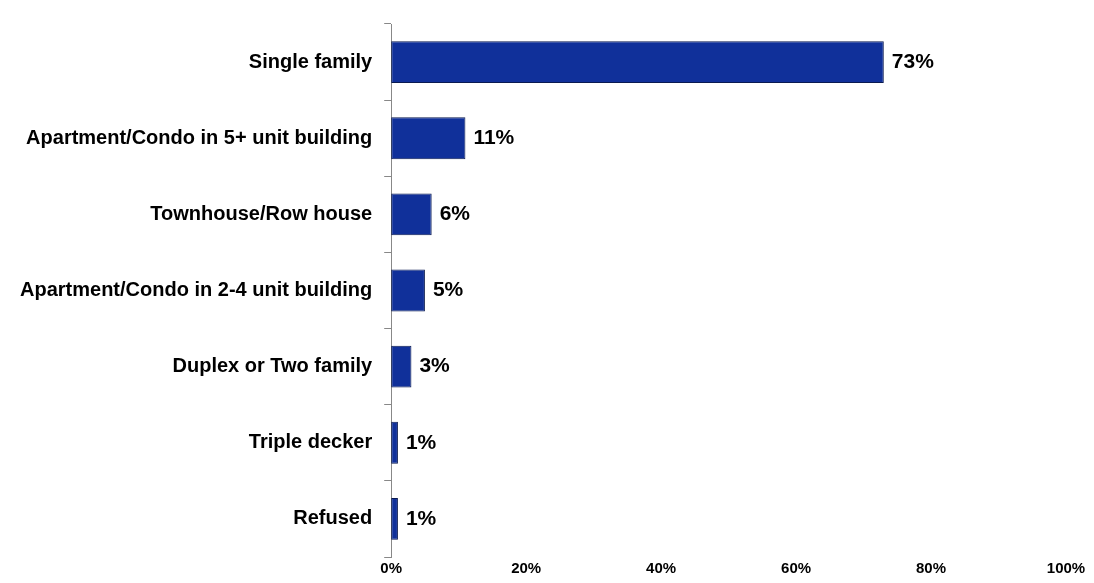  What do you see at coordinates (796, 568) in the screenshot?
I see `x-tick-label: 60%` at bounding box center [796, 568].